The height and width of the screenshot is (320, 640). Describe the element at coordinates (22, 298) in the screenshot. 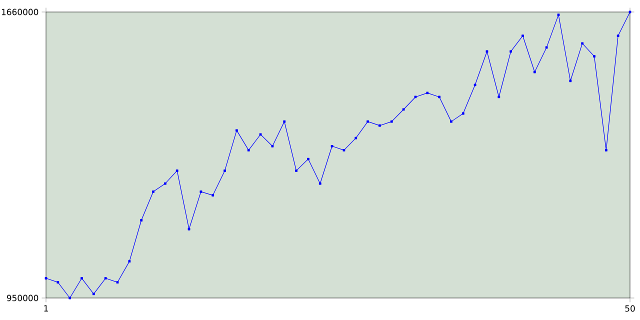

I see `y-tick-label: 950000` at that location.